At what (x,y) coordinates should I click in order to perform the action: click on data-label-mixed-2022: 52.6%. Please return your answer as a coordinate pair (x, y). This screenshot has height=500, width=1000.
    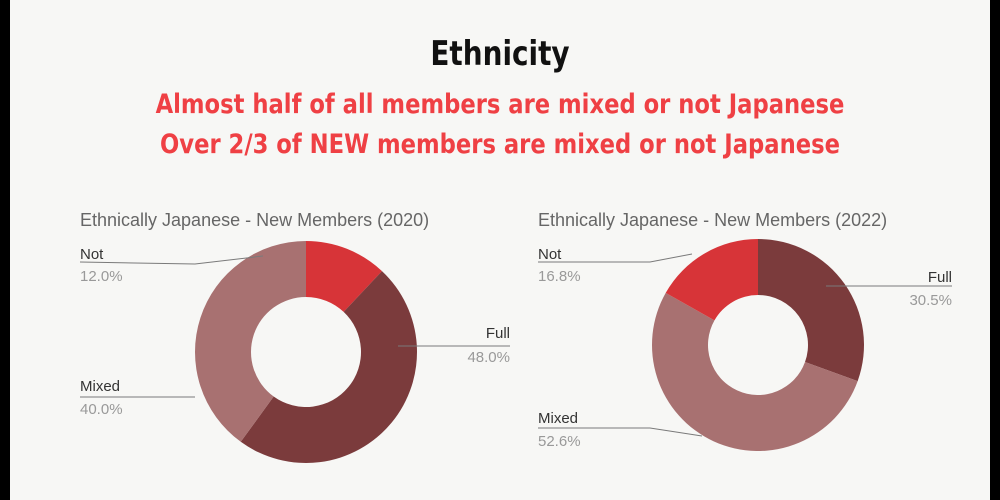
    Looking at the image, I should click on (559, 441).